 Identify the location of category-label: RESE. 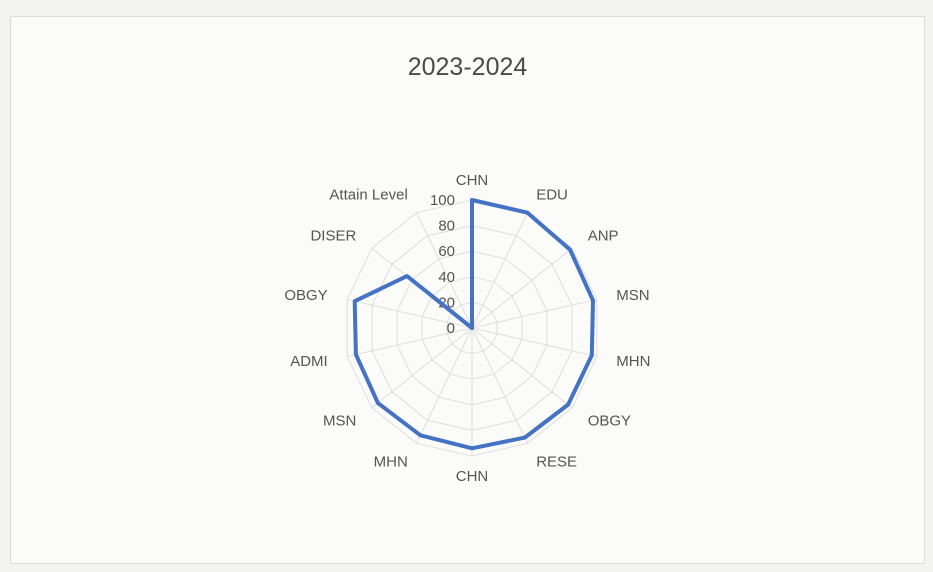
(556, 461).